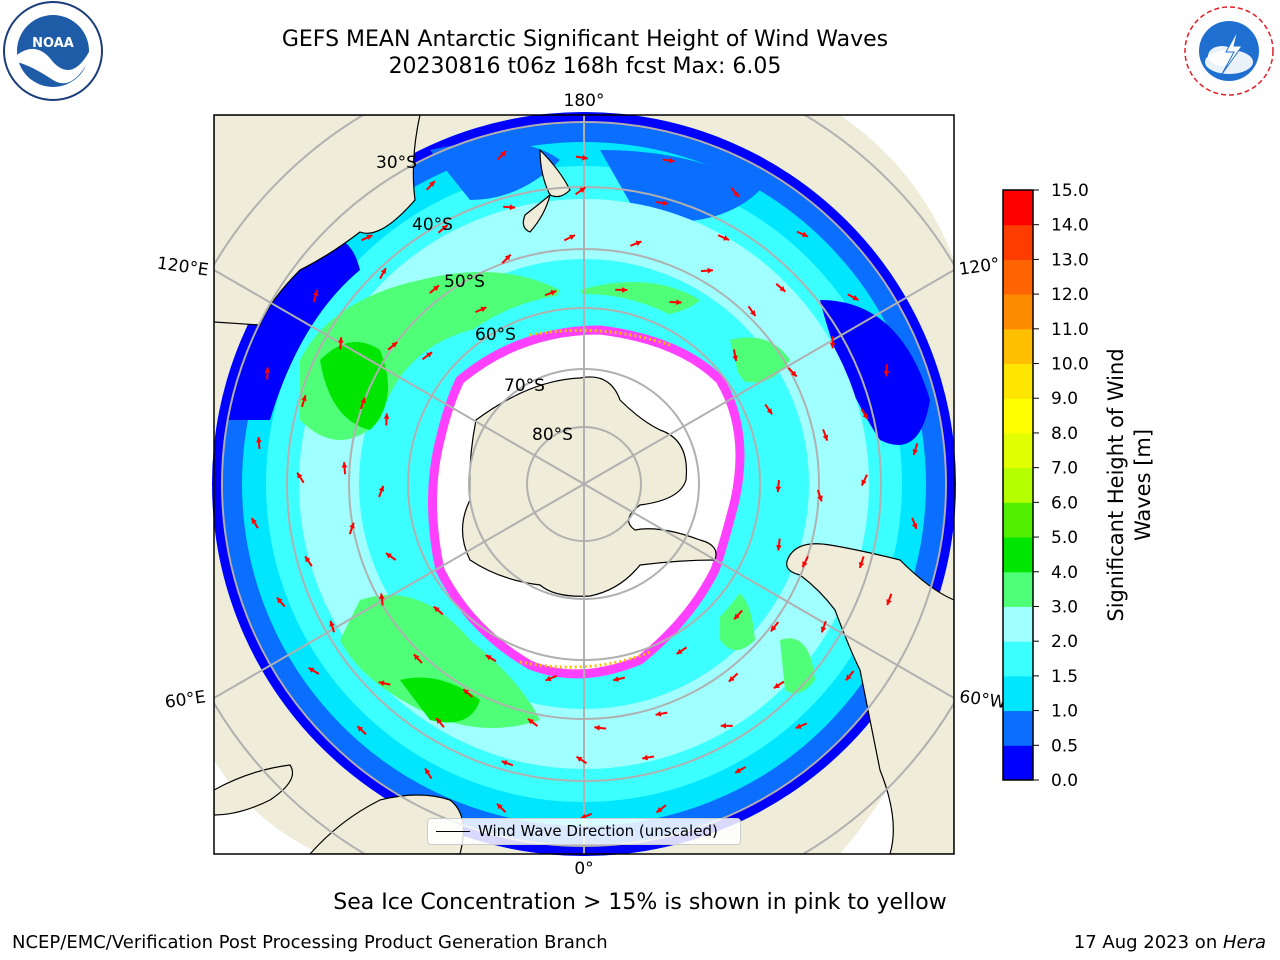 Image resolution: width=1280 pixels, height=960 pixels. What do you see at coordinates (537, 213) in the screenshot?
I see `new-zealand-south` at bounding box center [537, 213].